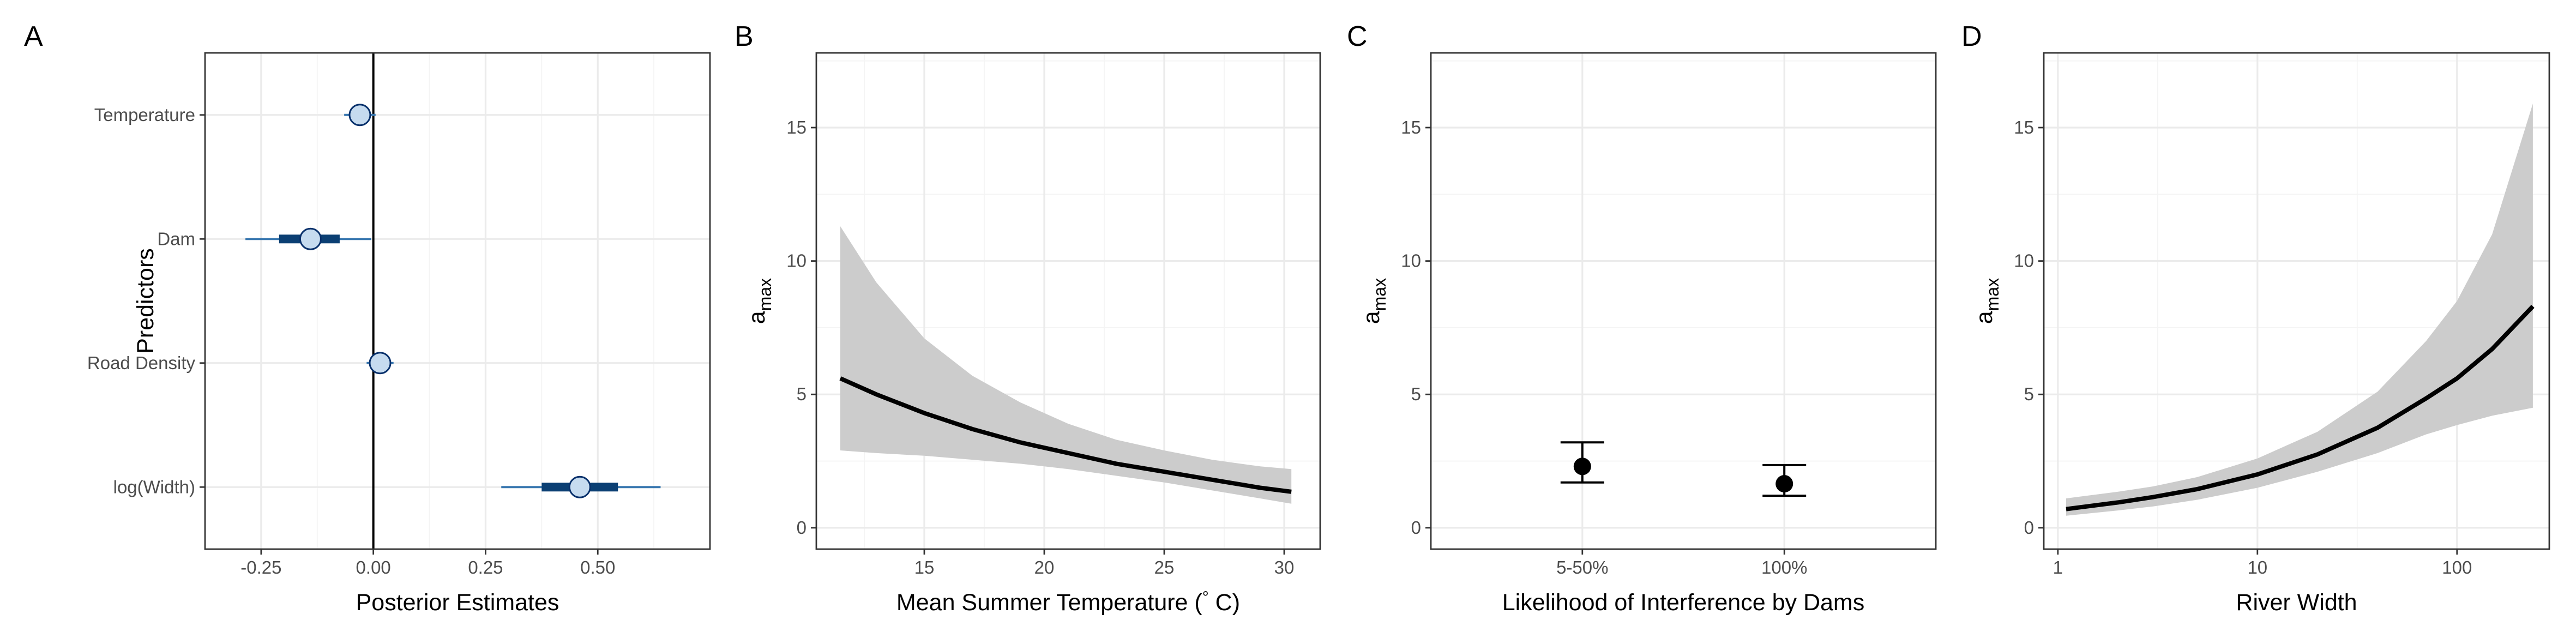 This screenshot has height=644, width=2576. I want to click on panel-d-y-axis-title: amax, so click(1986, 301).